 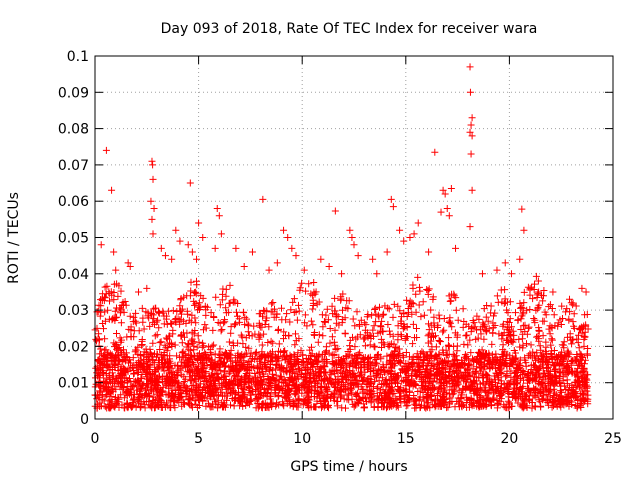 What do you see at coordinates (198, 439) in the screenshot?
I see `x-tick-label: 5` at bounding box center [198, 439].